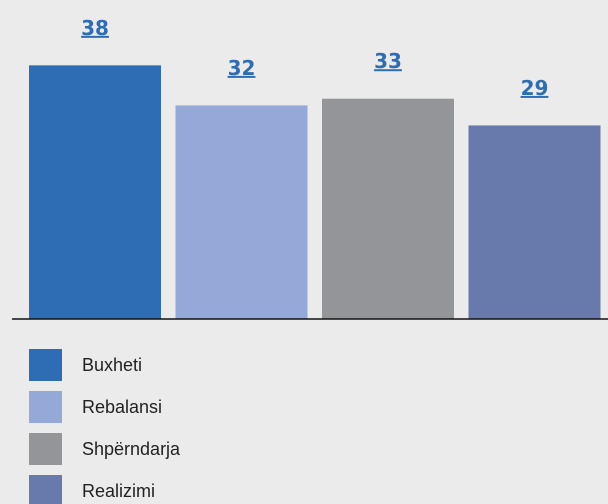  What do you see at coordinates (118, 491) in the screenshot?
I see `legend-label: Realizimi` at bounding box center [118, 491].